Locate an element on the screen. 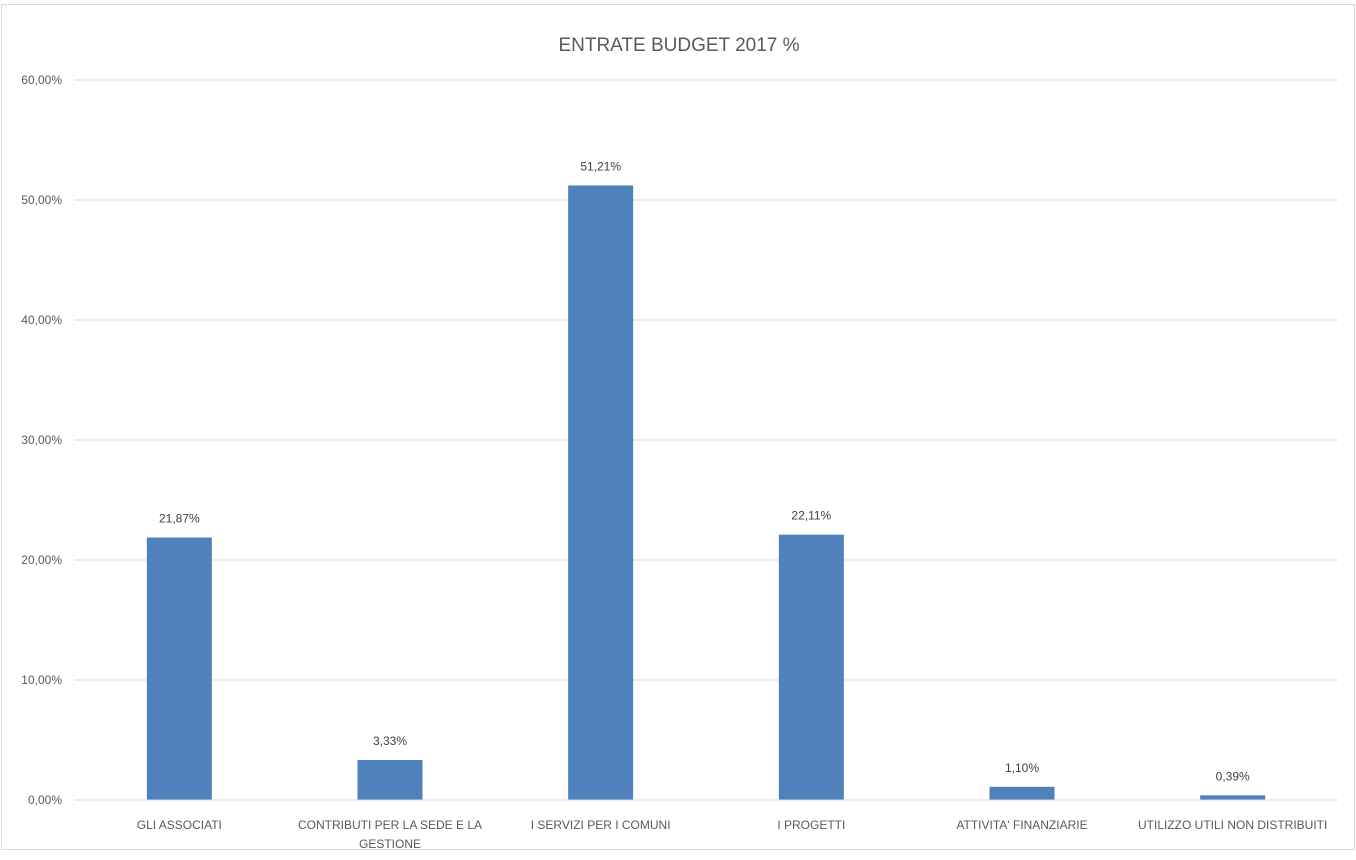 The width and height of the screenshot is (1356, 860). x-tick-label: ATTIVITA' FINANZIARIE is located at coordinates (1021, 825).